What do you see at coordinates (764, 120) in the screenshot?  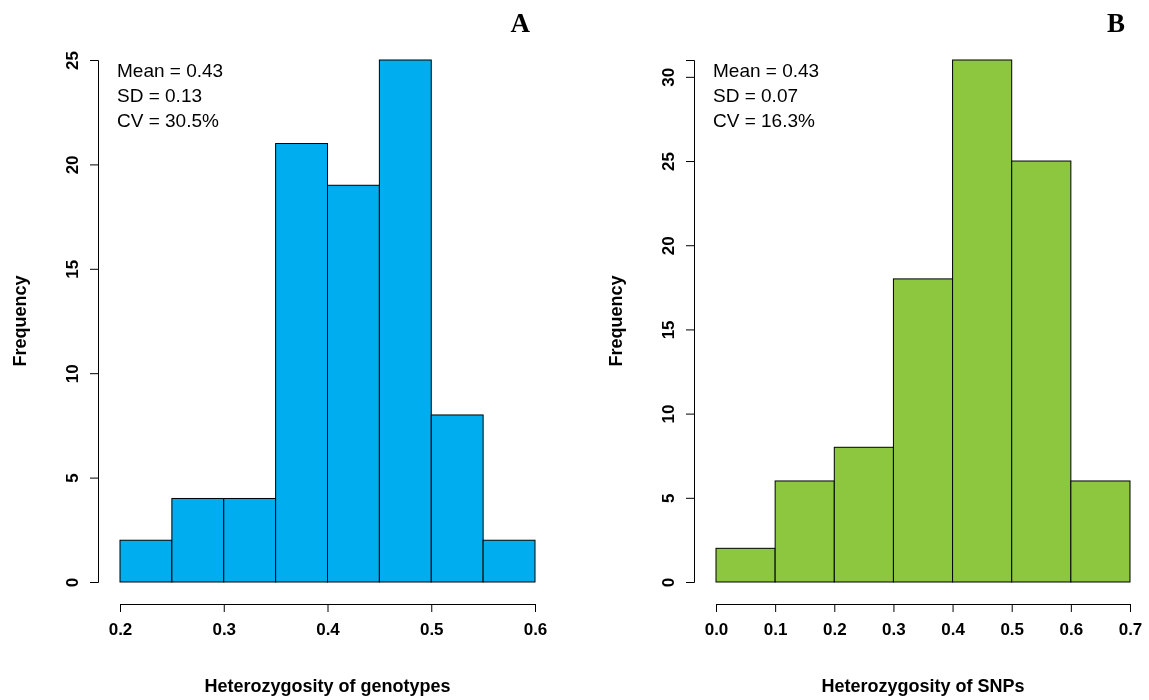 I see `annotation: CV = 16.3%` at bounding box center [764, 120].